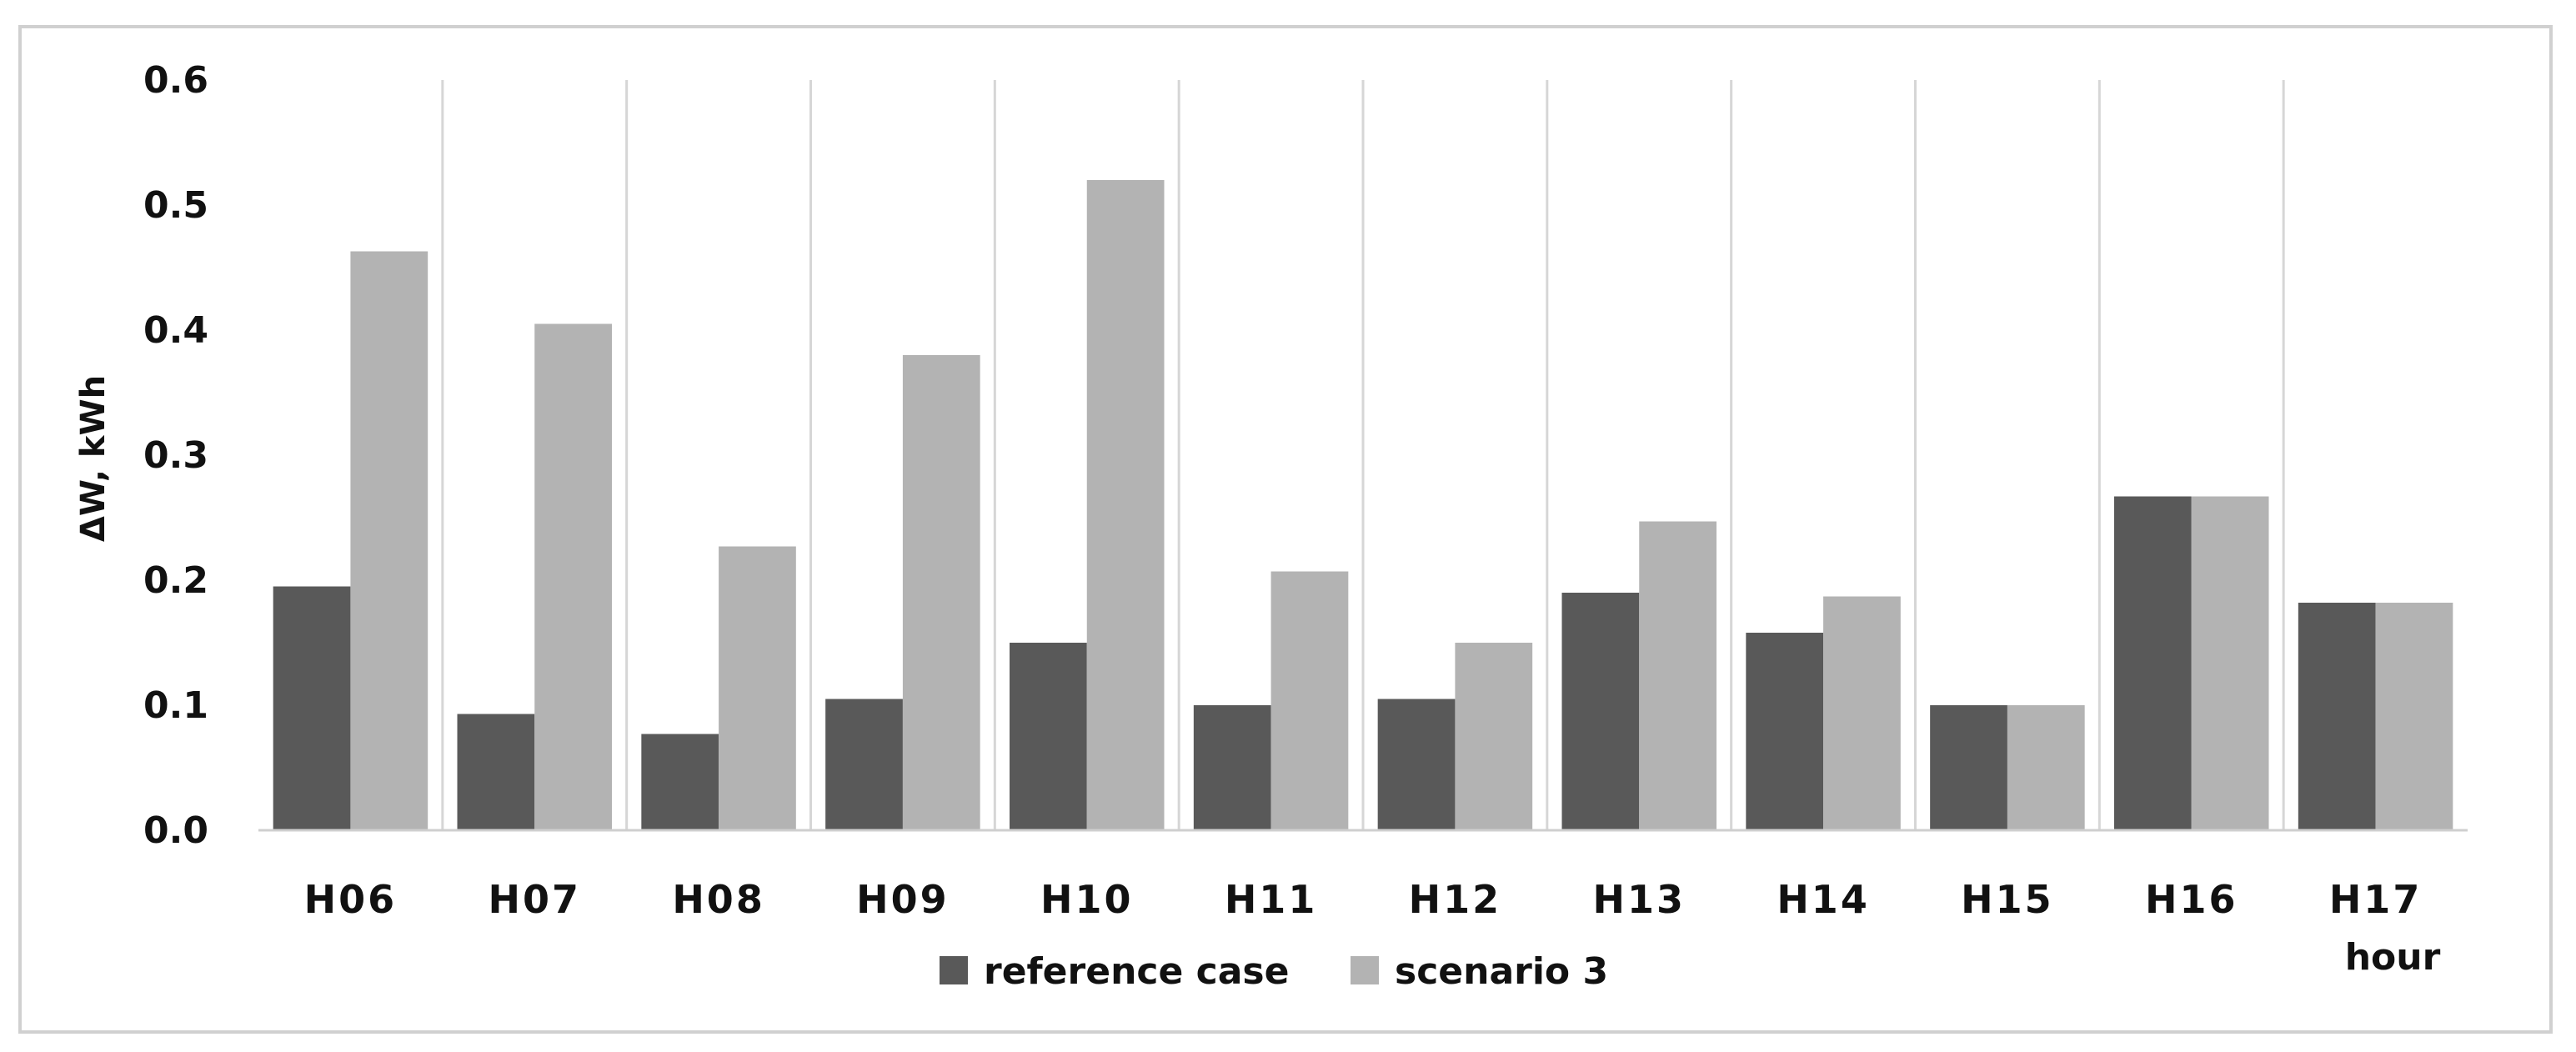  I want to click on y-tick-label: 0.0, so click(175, 830).